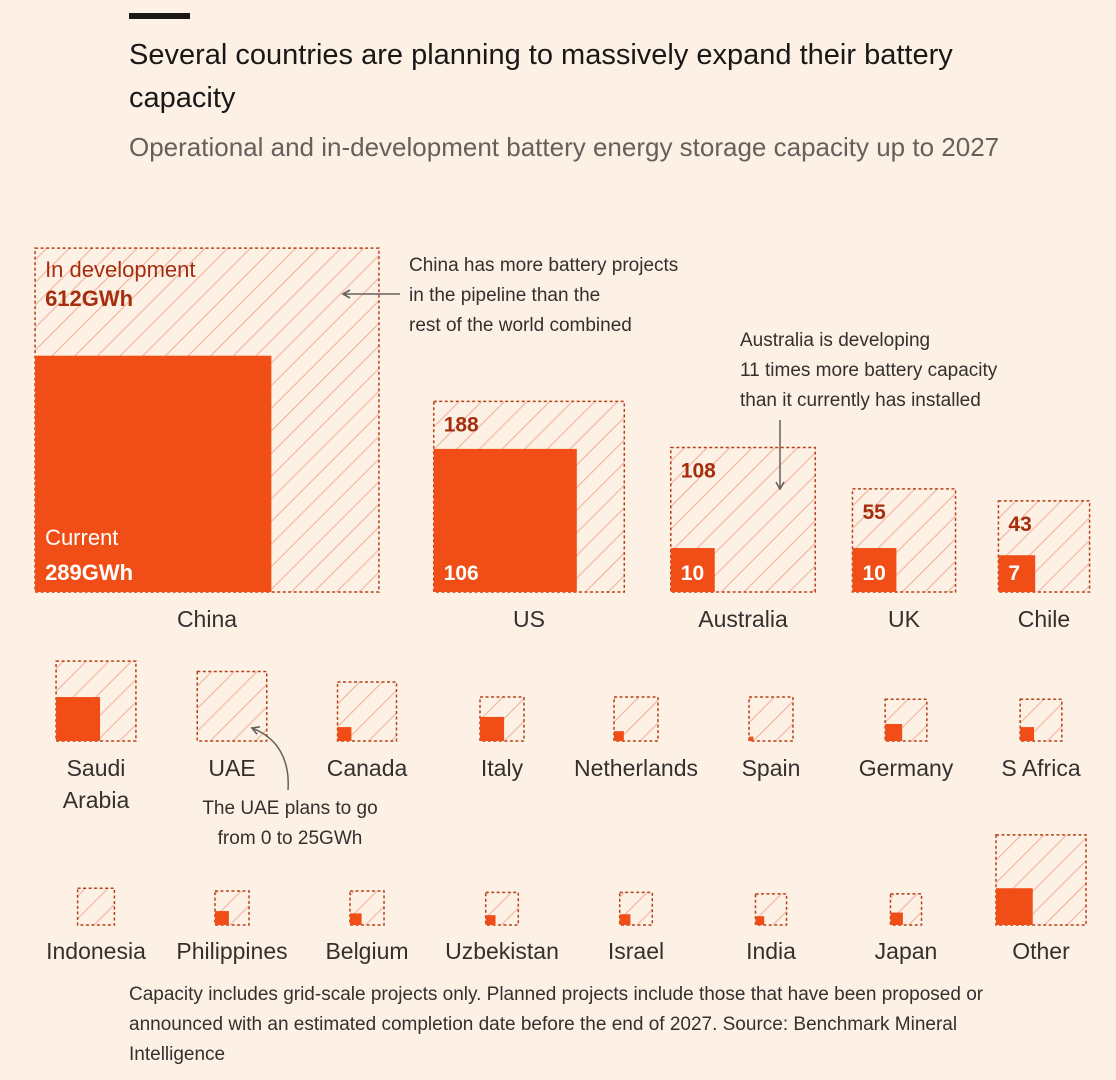 The width and height of the screenshot is (1116, 1080). I want to click on country-label: Belgium, so click(366, 951).